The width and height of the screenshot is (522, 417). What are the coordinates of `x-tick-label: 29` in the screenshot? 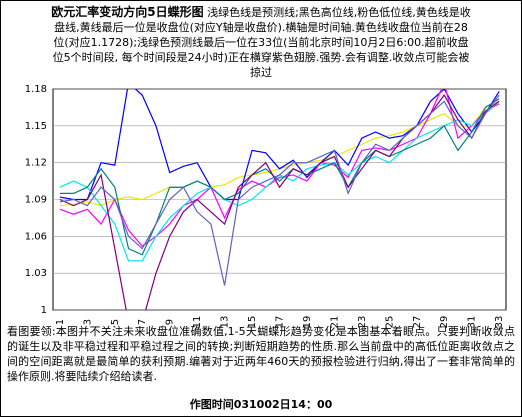 It's located at (444, 322).